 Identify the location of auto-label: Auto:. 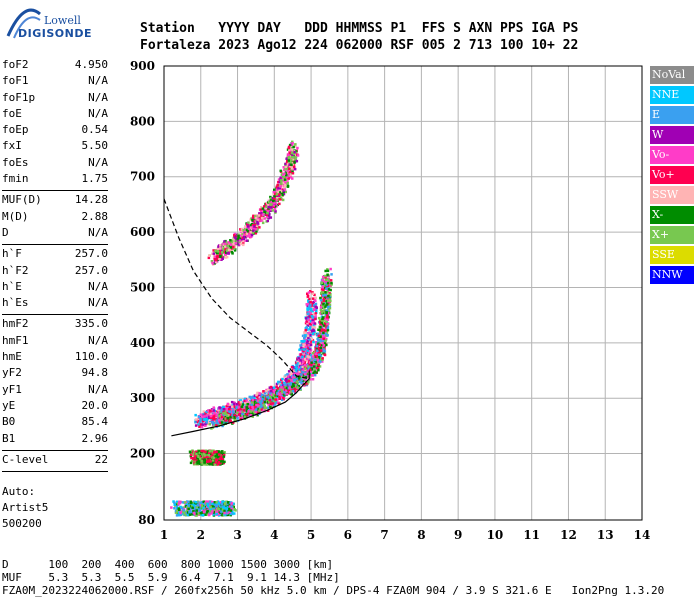
(19, 491).